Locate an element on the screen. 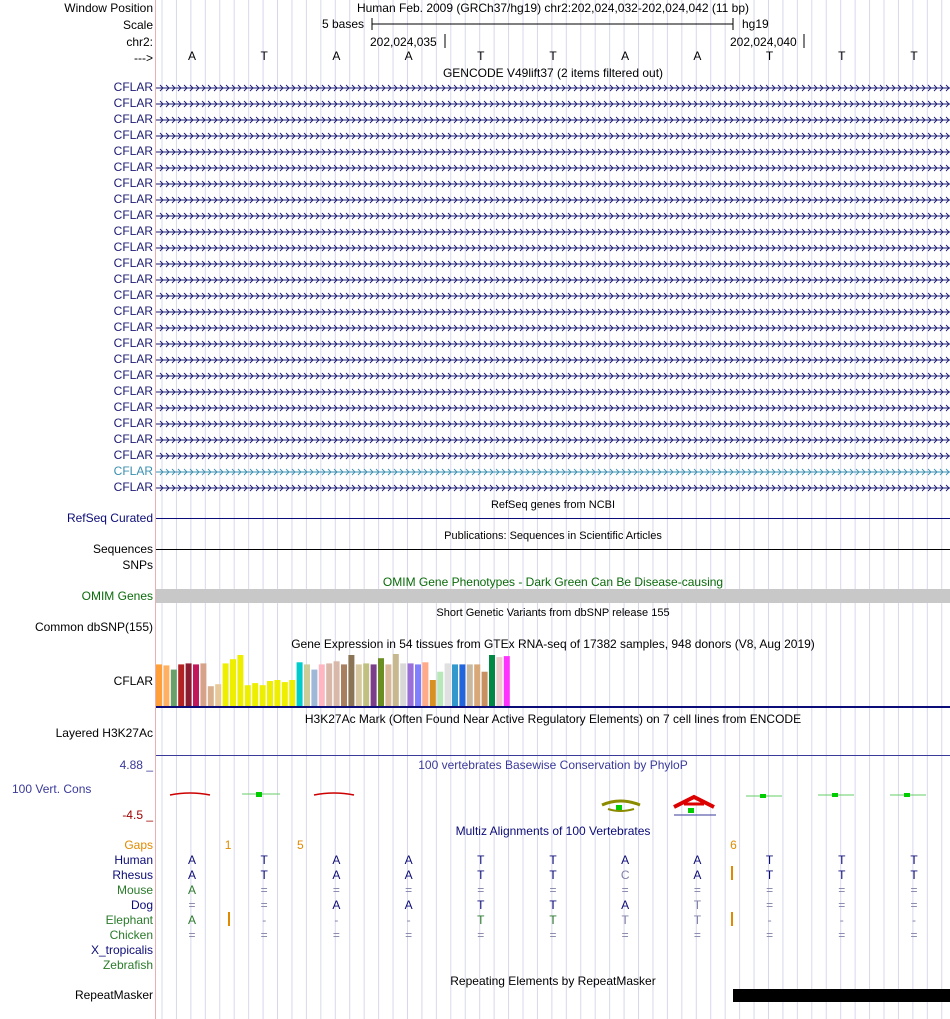 The image size is (950, 1019). omim-gene-bar is located at coordinates (553, 596).